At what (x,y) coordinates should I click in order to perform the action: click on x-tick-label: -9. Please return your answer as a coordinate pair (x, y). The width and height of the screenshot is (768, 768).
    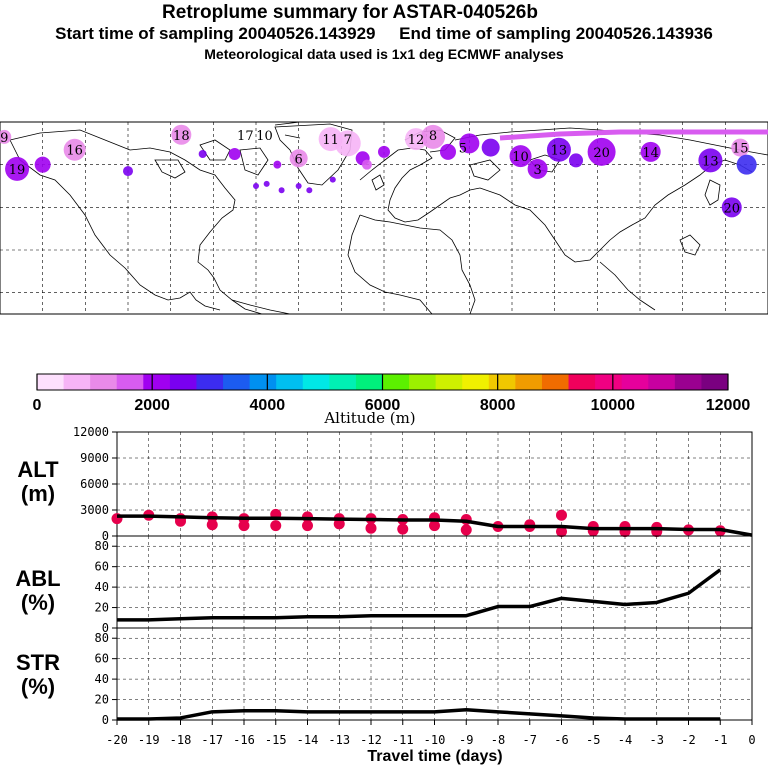
    Looking at the image, I should click on (466, 740).